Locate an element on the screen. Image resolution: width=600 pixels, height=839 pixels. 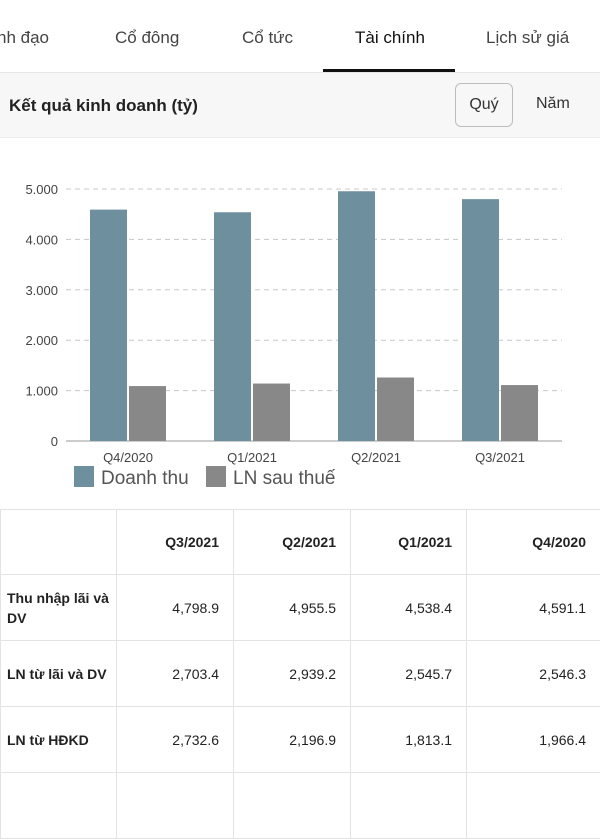
table-row-partial is located at coordinates (300, 806).